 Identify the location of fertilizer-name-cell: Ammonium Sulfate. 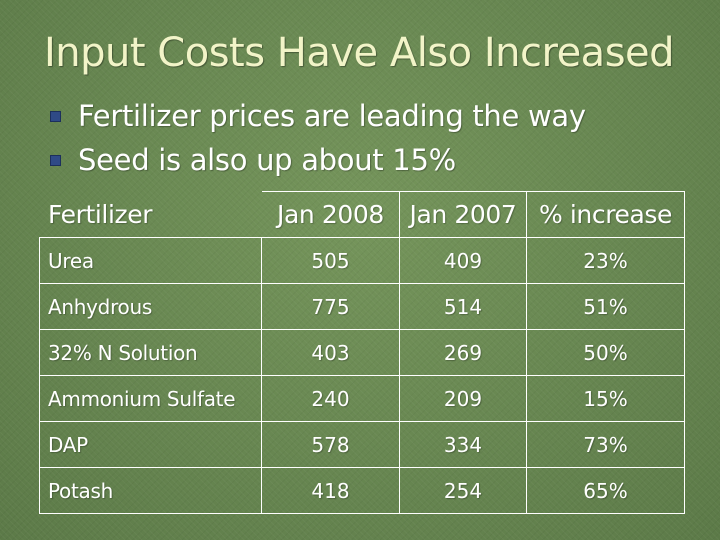
(150, 398).